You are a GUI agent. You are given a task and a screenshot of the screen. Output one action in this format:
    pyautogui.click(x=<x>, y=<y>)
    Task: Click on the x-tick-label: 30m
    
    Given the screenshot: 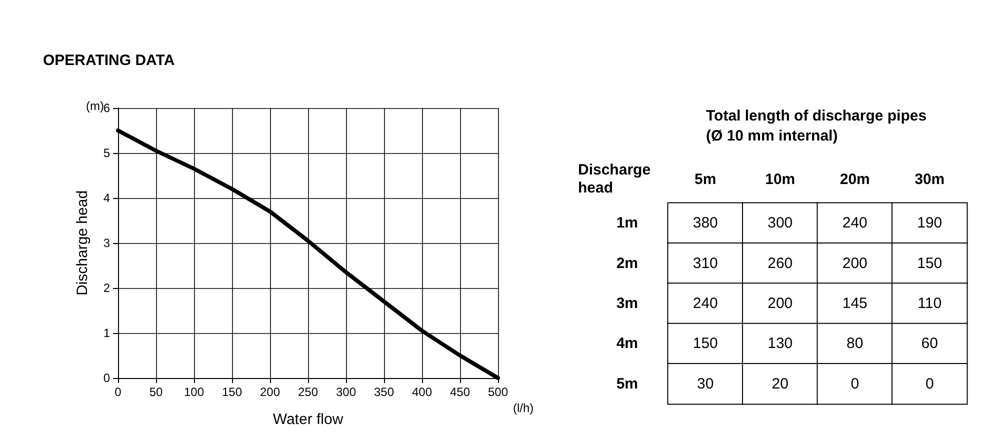 What is the action you would take?
    pyautogui.click(x=929, y=179)
    